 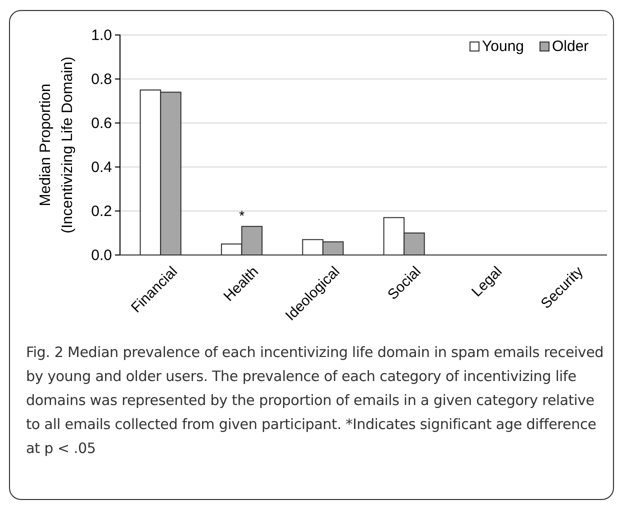 I want to click on y-tick-label: 0.2, so click(x=101, y=211).